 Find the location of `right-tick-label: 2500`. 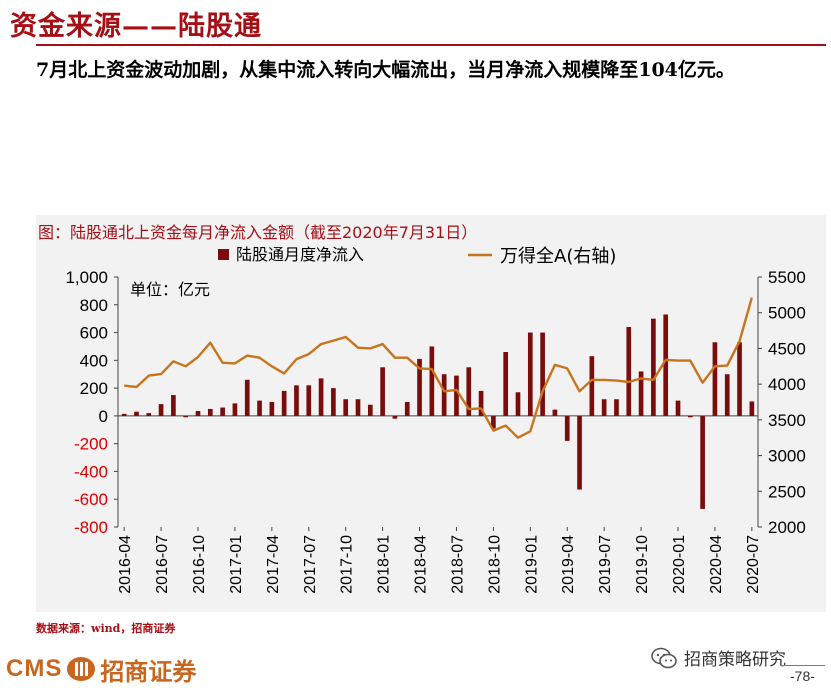

right-tick-label: 2500 is located at coordinates (787, 491).